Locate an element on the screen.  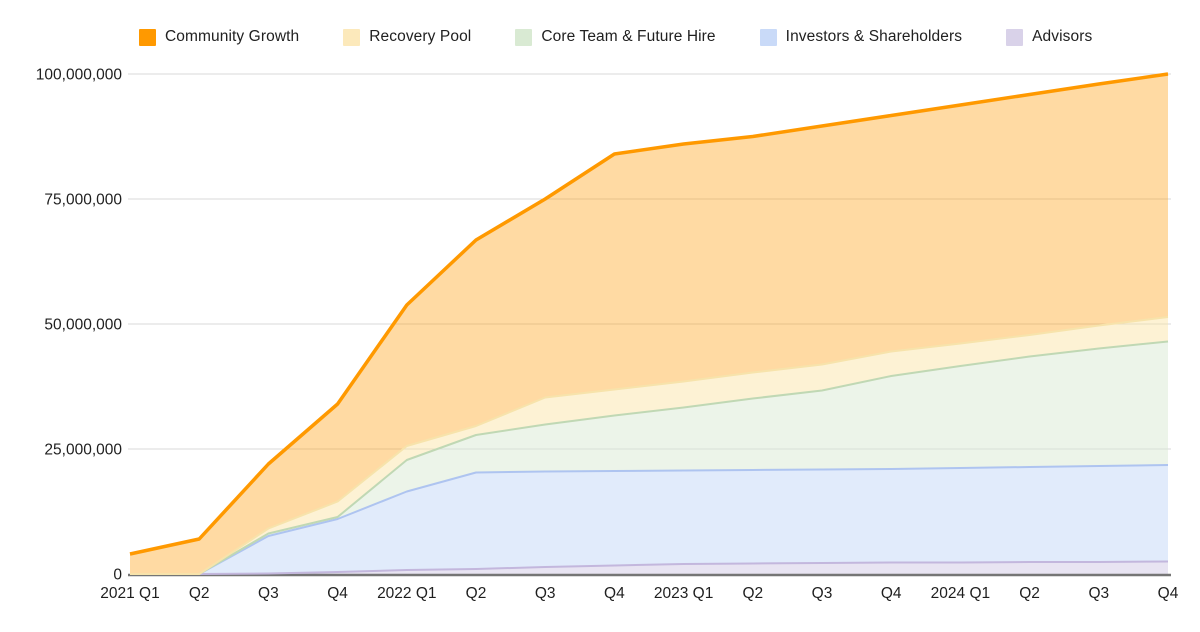
area-band-investors-shareholders is located at coordinates (649, 519).